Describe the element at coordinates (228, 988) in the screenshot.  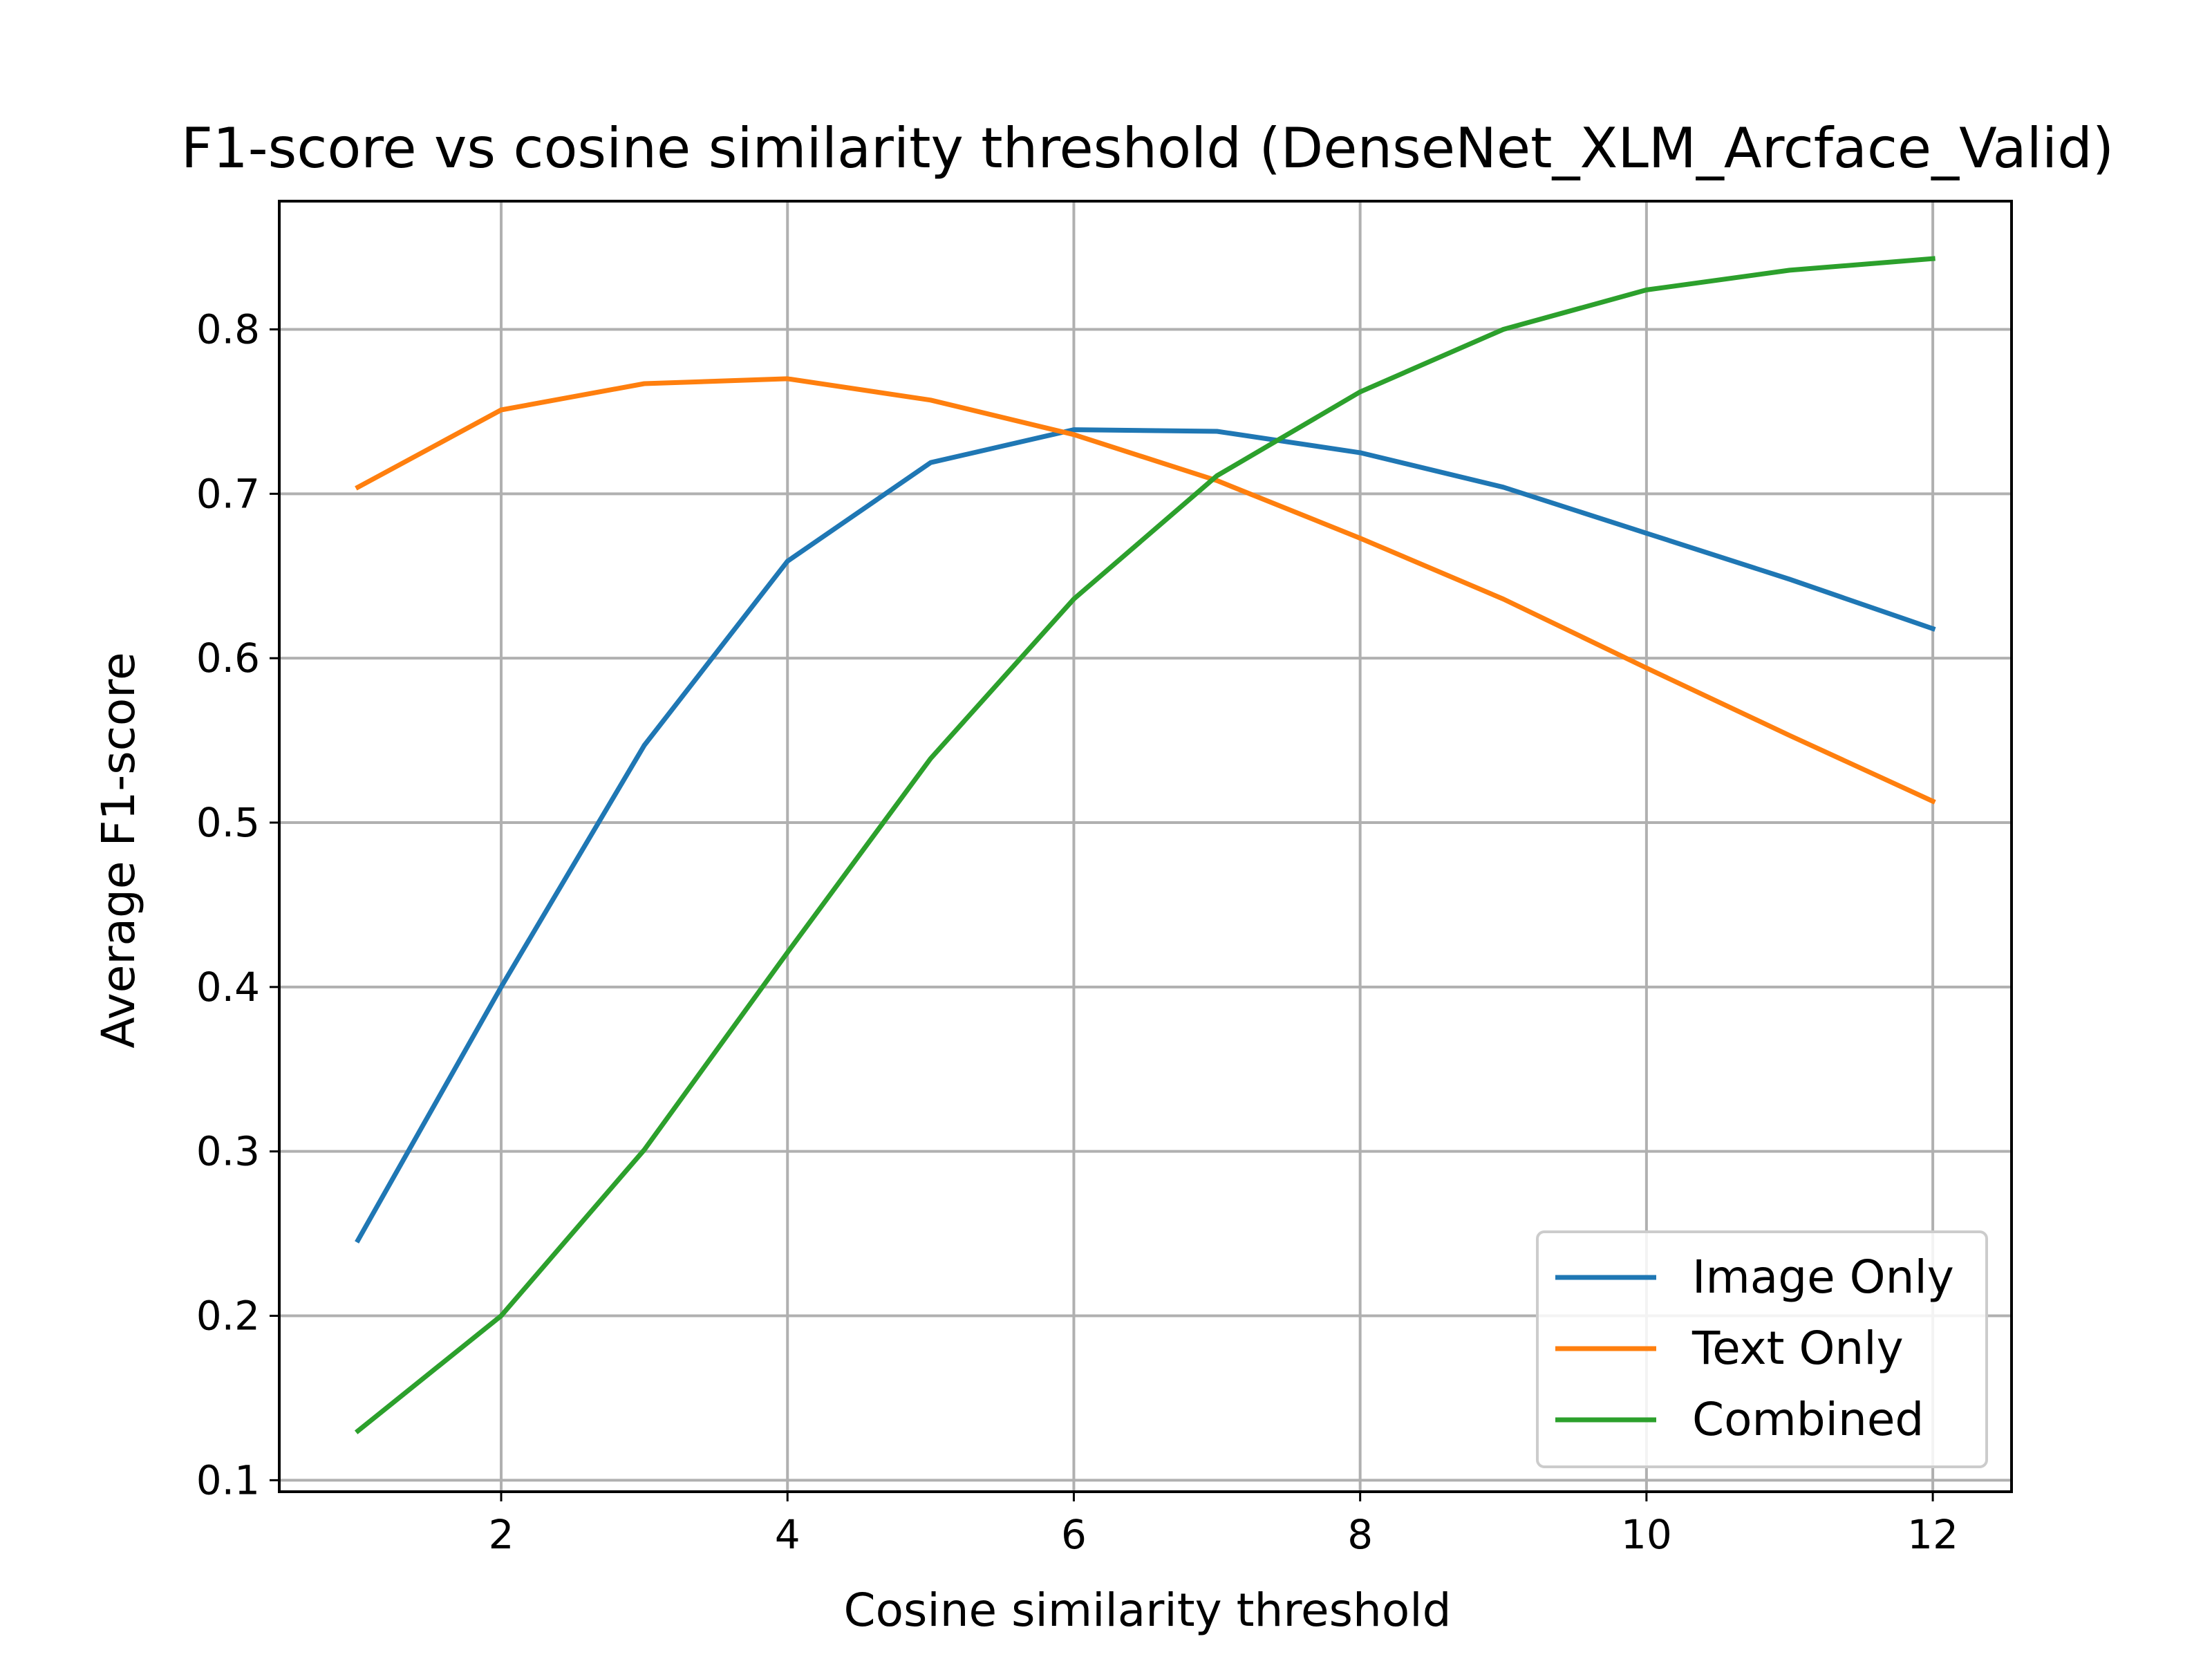
I see `y-tick-label: 0.4` at that location.